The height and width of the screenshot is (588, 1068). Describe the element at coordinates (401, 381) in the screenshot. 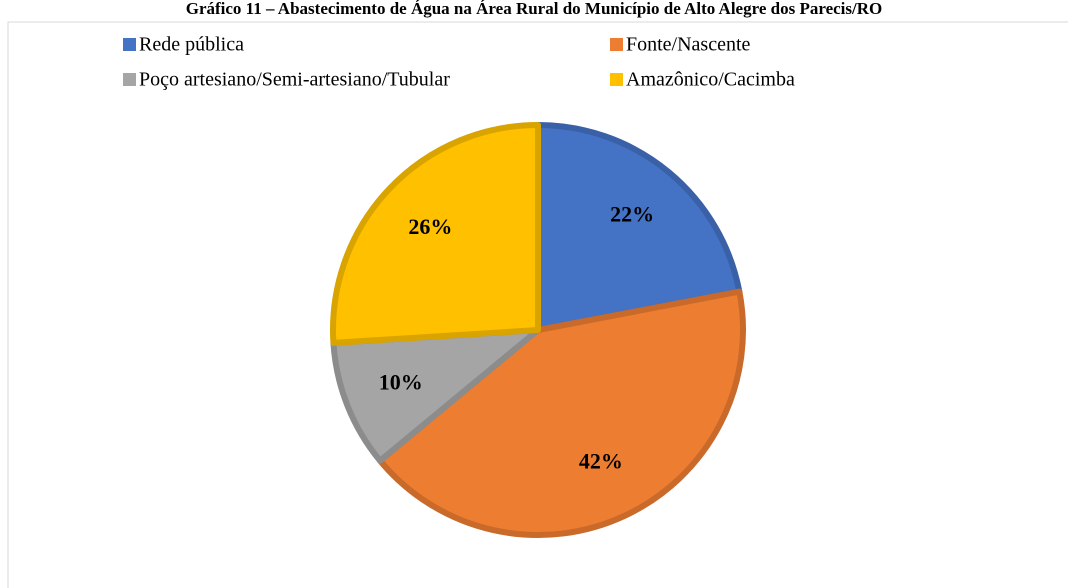

I see `data-label: 10%` at that location.